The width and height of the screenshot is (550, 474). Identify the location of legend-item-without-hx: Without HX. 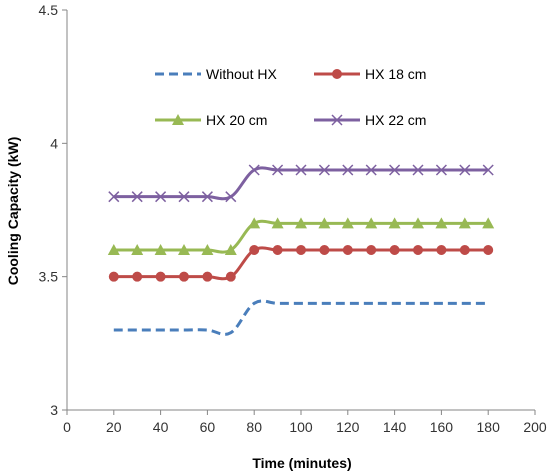
(216, 74).